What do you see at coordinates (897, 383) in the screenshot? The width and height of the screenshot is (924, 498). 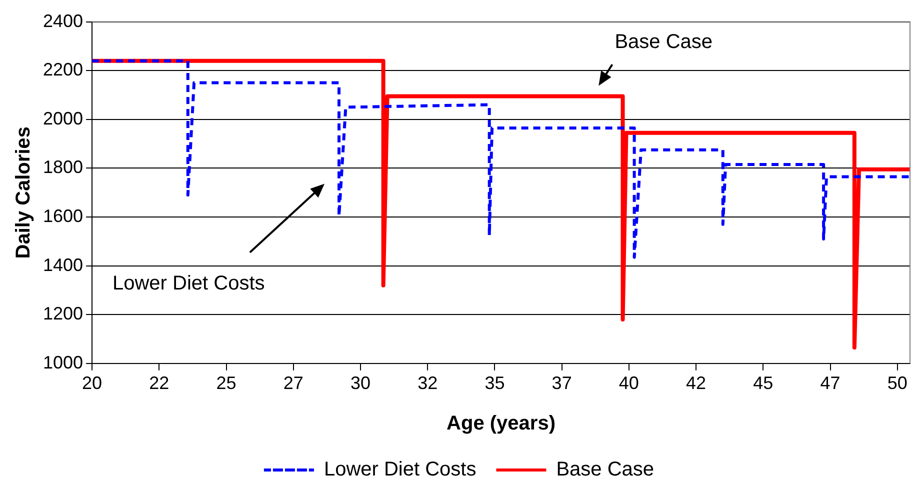 I see `x-tick-label: 50` at bounding box center [897, 383].